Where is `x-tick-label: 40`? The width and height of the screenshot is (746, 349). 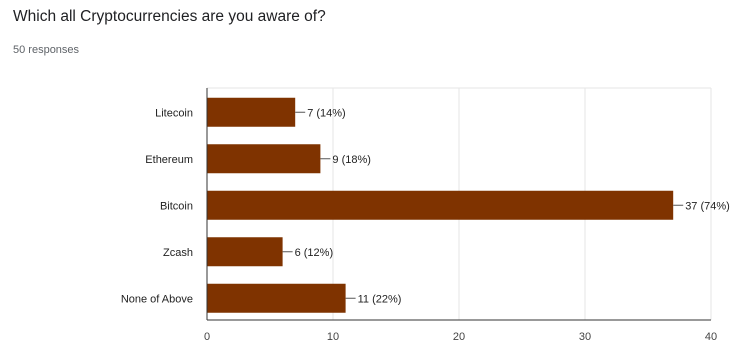 x-tick-label: 40 is located at coordinates (711, 337).